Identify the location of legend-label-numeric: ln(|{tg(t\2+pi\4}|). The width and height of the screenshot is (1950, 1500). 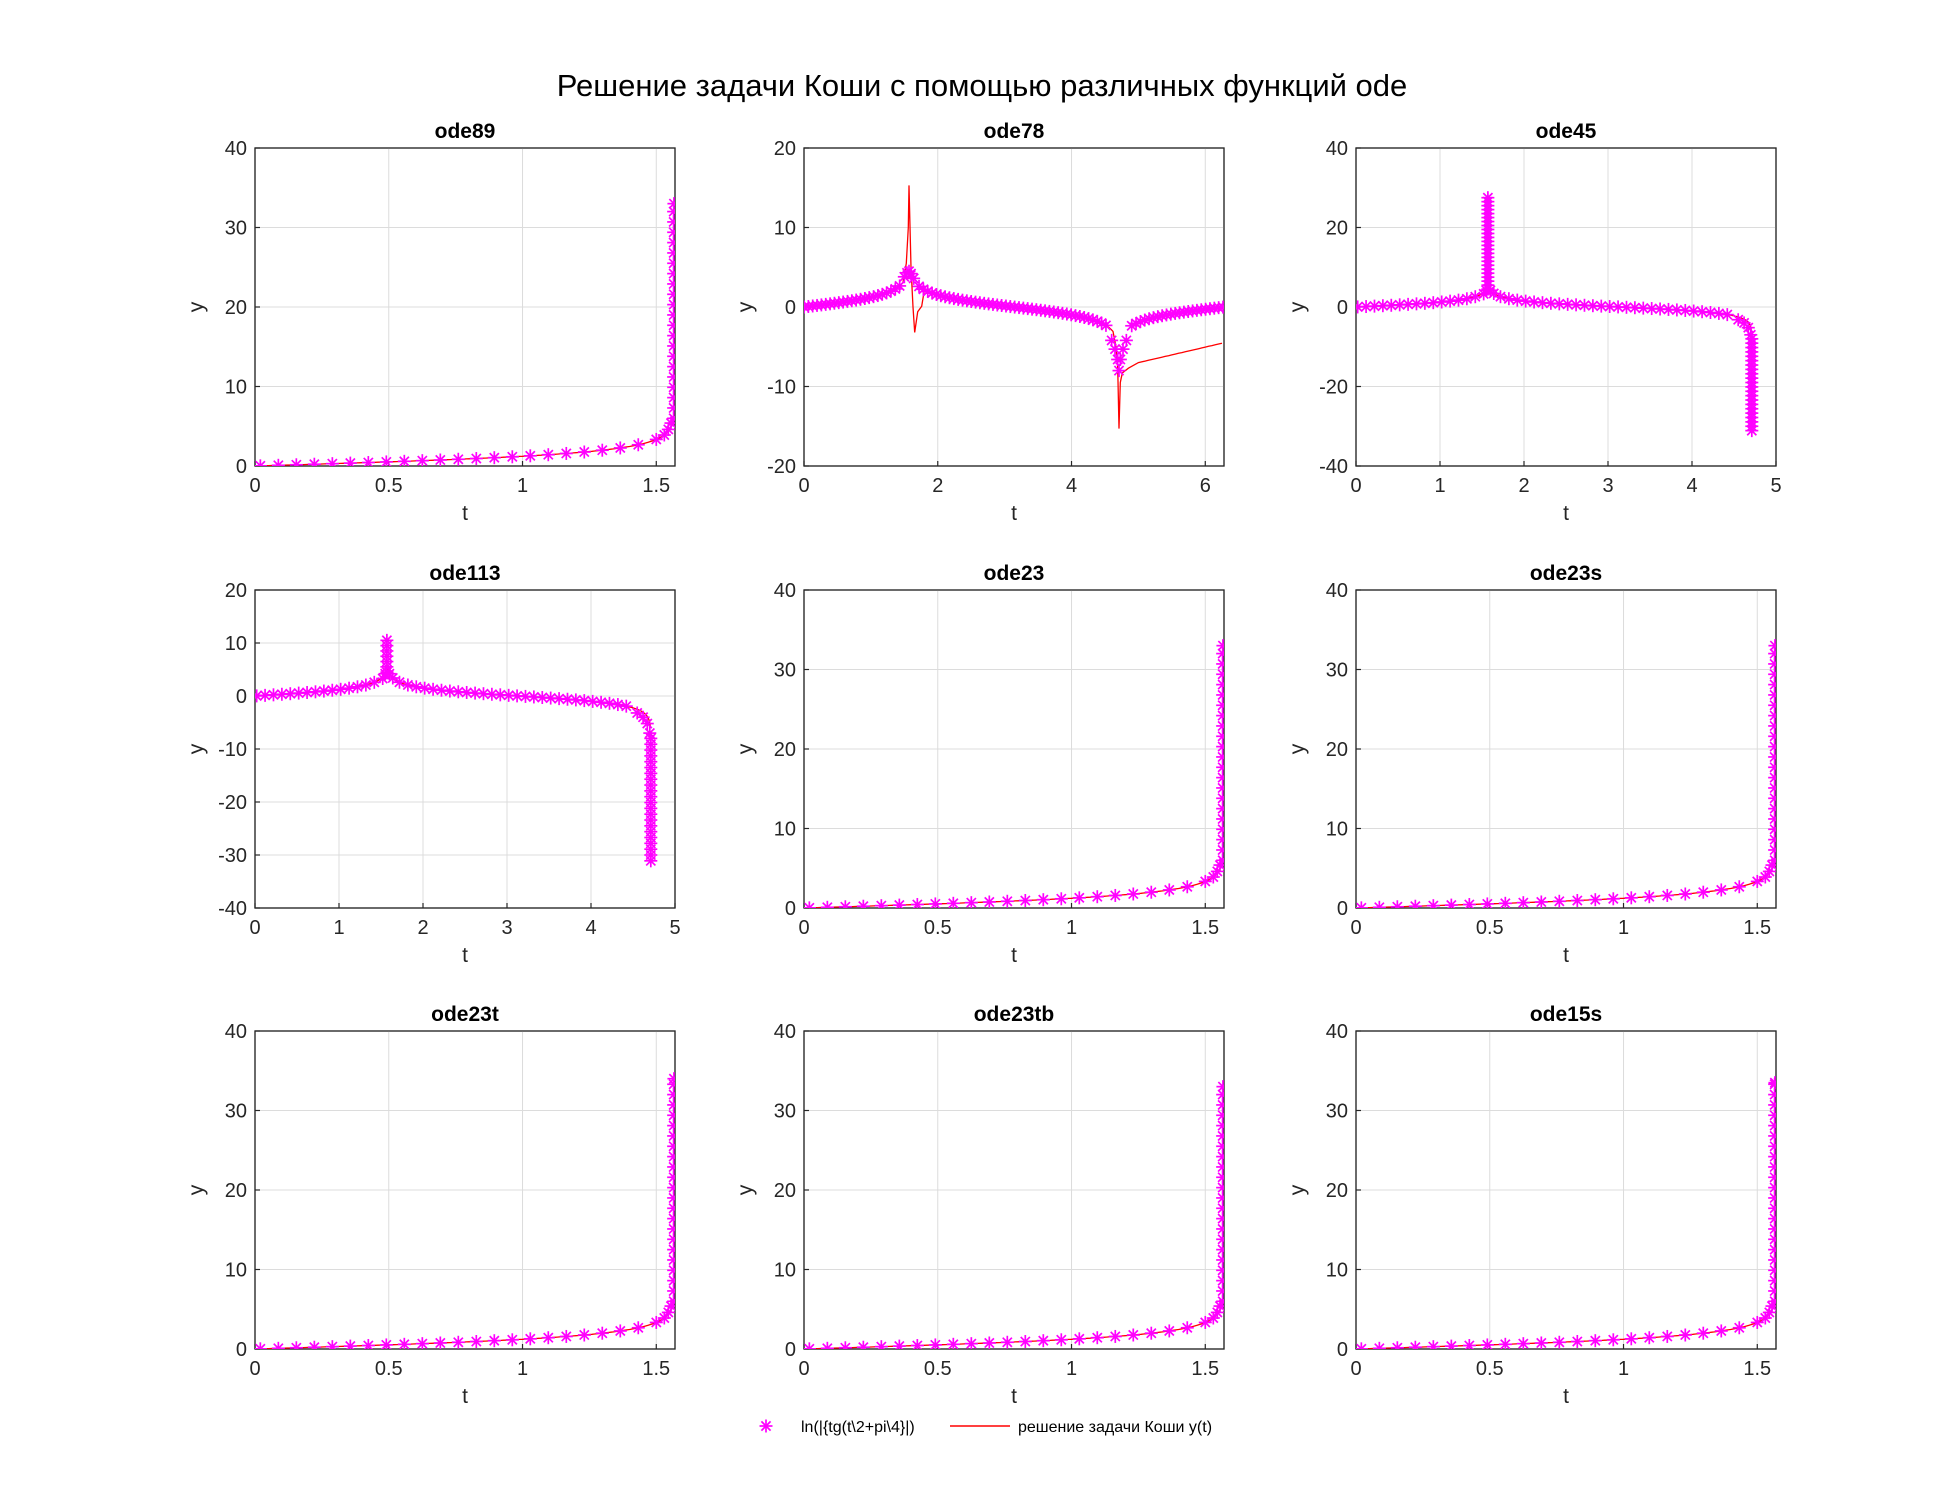
(858, 1427).